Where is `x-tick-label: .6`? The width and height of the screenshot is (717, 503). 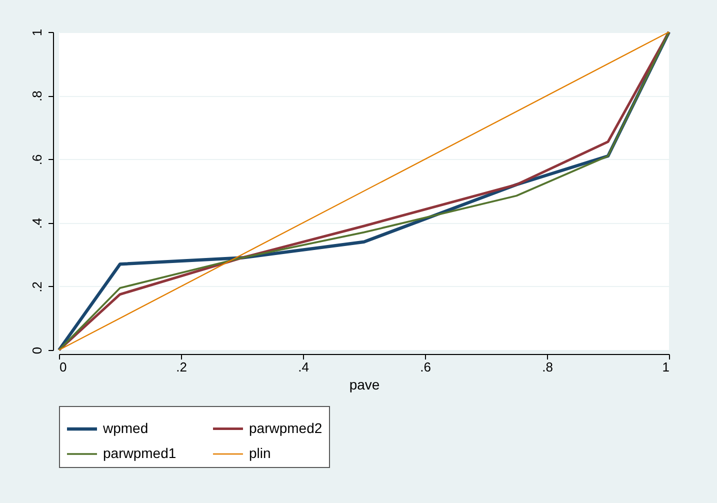 x-tick-label: .6 is located at coordinates (425, 367).